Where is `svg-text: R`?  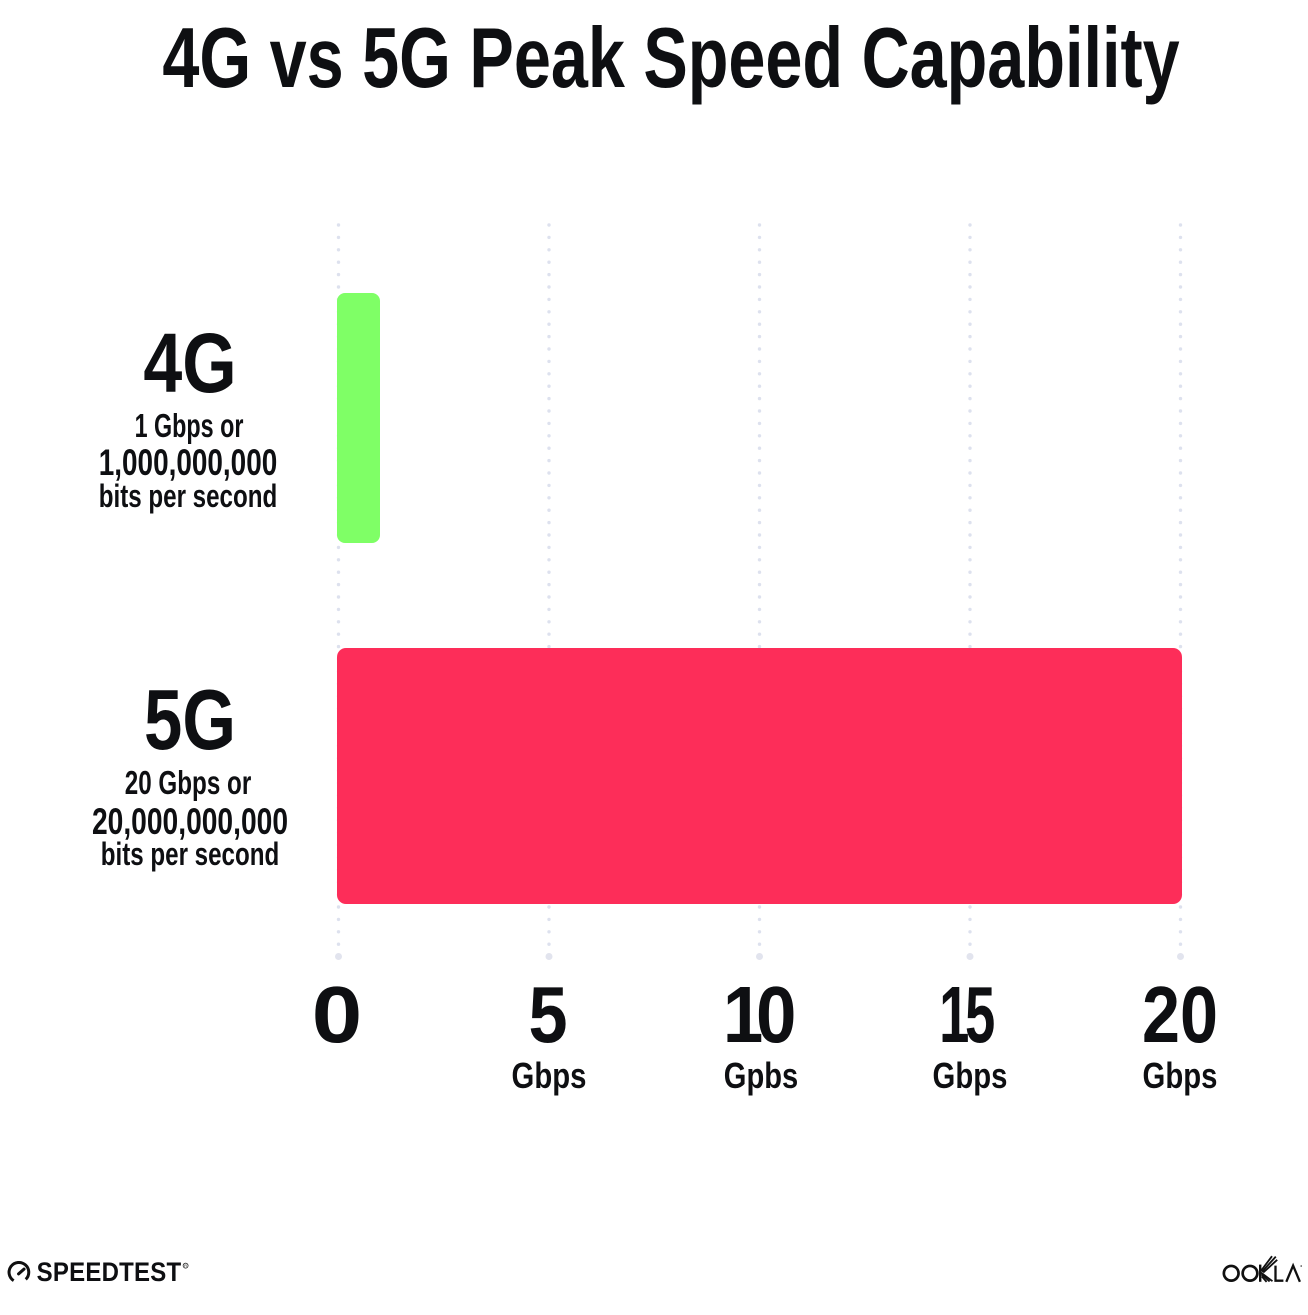
svg-text: R is located at coordinates (185, 1265).